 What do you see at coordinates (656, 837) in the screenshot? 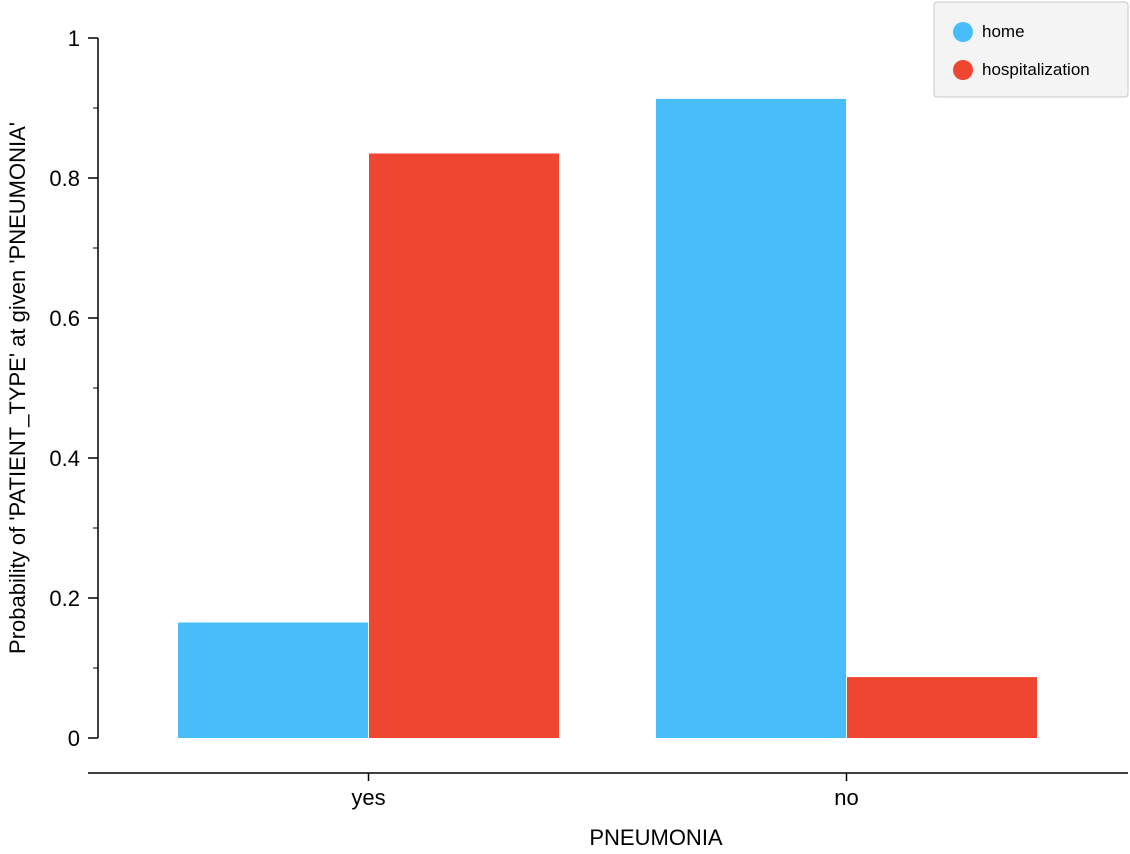
I see `x-axis-title: PNEUMONIA` at bounding box center [656, 837].